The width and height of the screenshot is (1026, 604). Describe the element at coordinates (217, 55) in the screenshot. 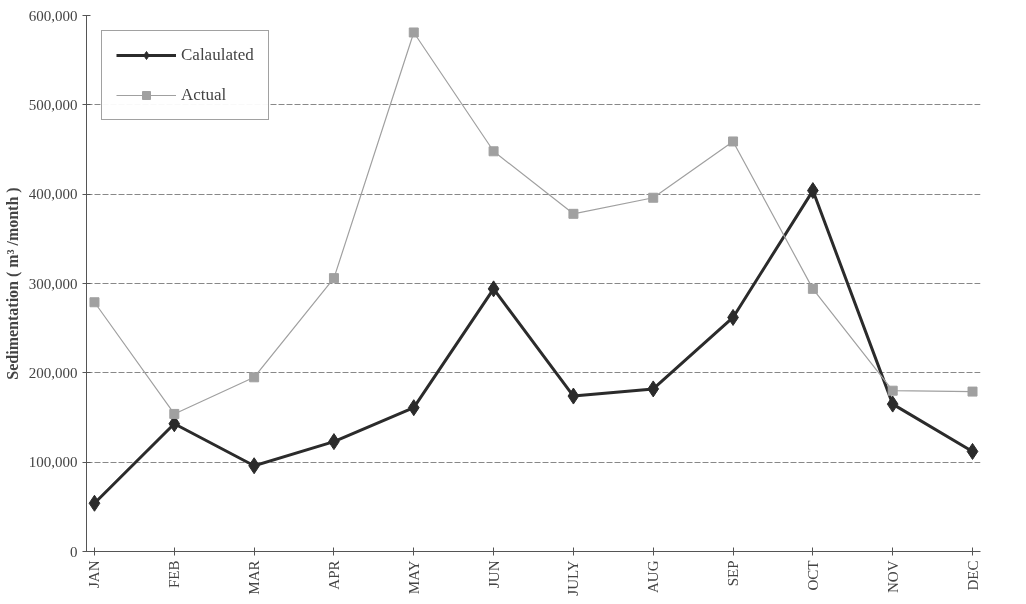

I see `legend-label: Calaulated` at that location.